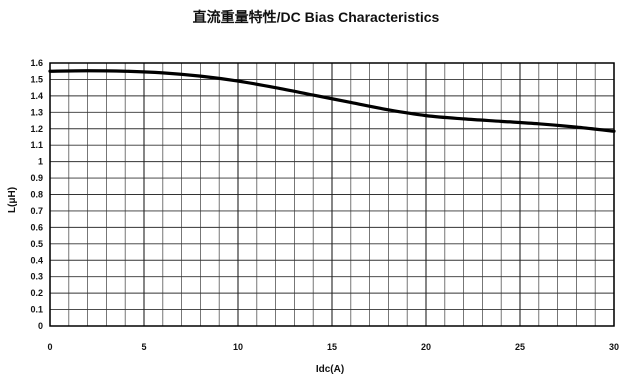  I want to click on x-tick-labels: 0 5 10 15 20 25 30, so click(333, 347).